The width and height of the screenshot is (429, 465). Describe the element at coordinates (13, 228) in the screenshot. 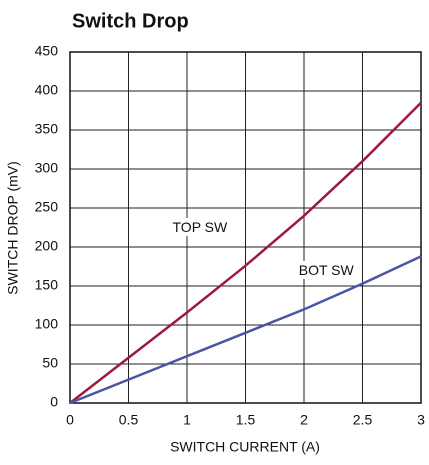

I see `y-axis-label: SWITCH DROP (mV)` at that location.